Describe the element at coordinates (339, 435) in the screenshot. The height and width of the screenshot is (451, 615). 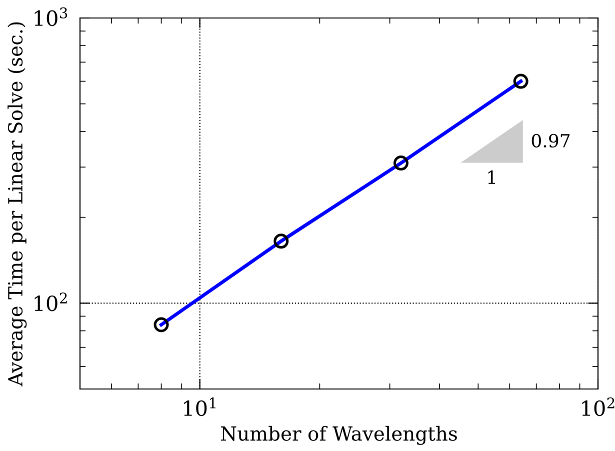
I see `x-axis-title: Number of Wavelengths` at that location.